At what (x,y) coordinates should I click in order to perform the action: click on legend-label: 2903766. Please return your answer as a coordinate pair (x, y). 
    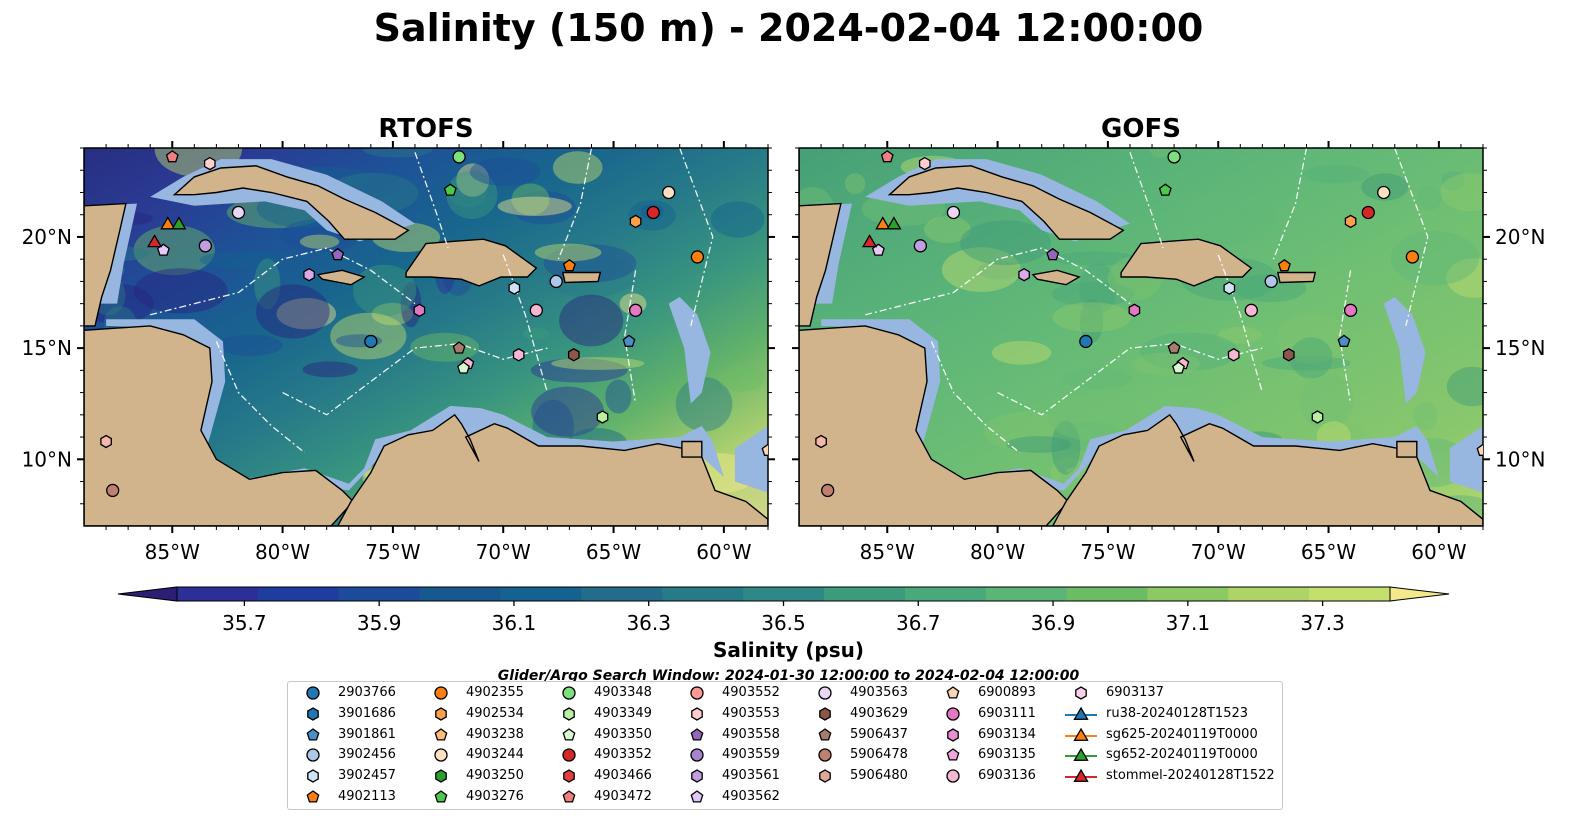
    Looking at the image, I should click on (367, 692).